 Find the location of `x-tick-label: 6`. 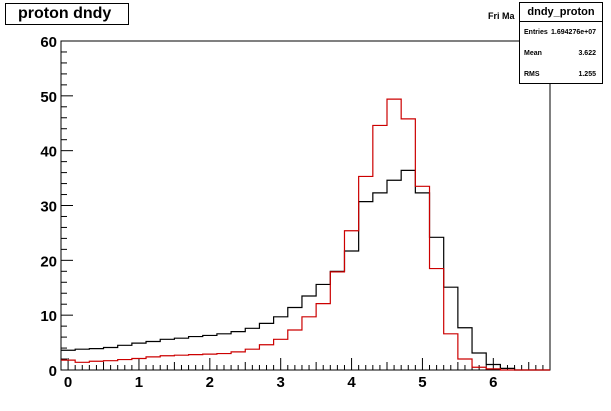

x-tick-label: 6 is located at coordinates (493, 382).